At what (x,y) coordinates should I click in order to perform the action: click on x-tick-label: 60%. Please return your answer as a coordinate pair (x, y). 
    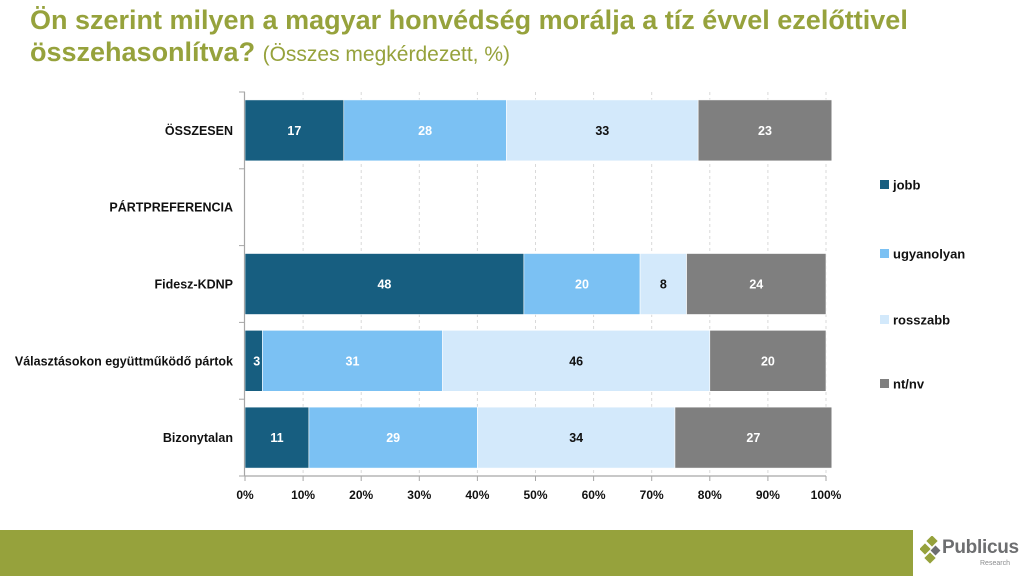
    Looking at the image, I should click on (594, 495).